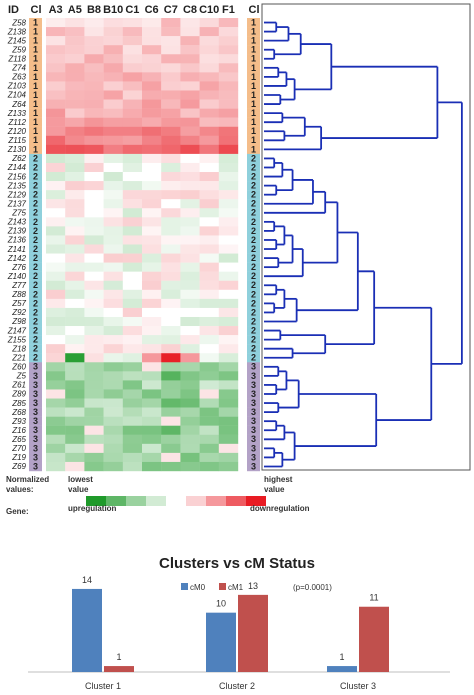 This screenshot has height=695, width=474. I want to click on column-header: B10, so click(113, 10).